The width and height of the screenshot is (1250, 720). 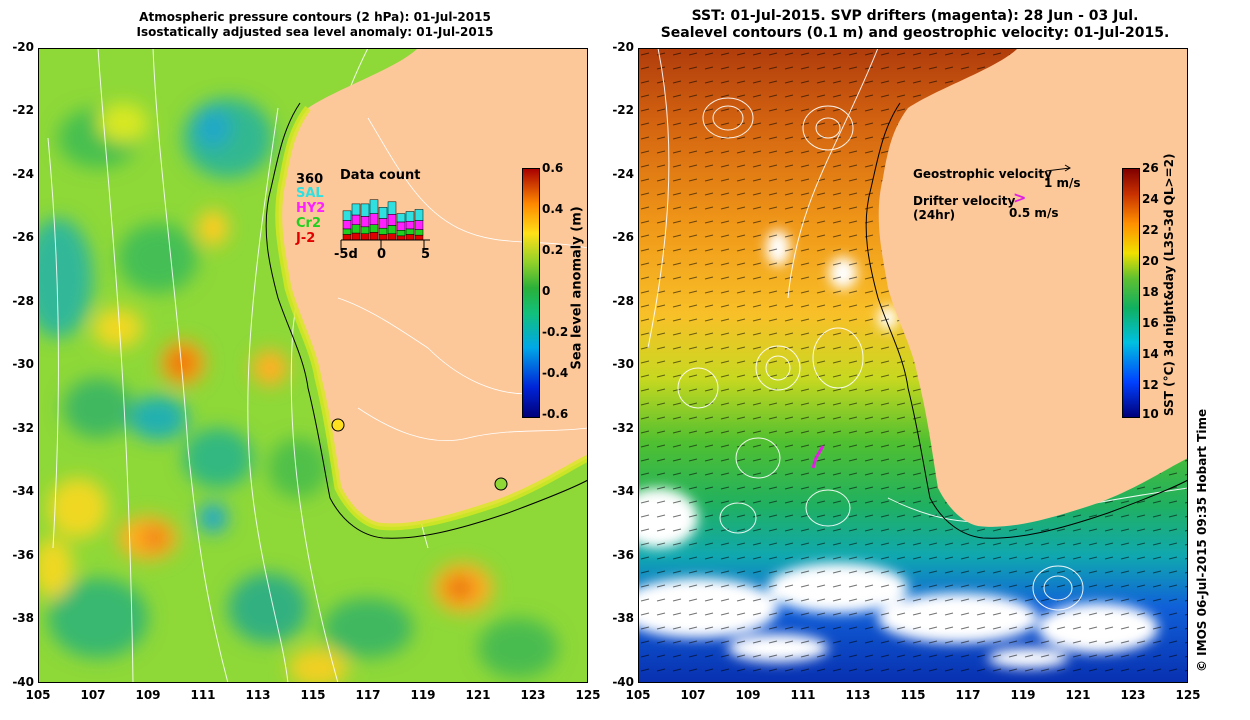 What do you see at coordinates (23, 364) in the screenshot?
I see `left-ytick: -30` at bounding box center [23, 364].